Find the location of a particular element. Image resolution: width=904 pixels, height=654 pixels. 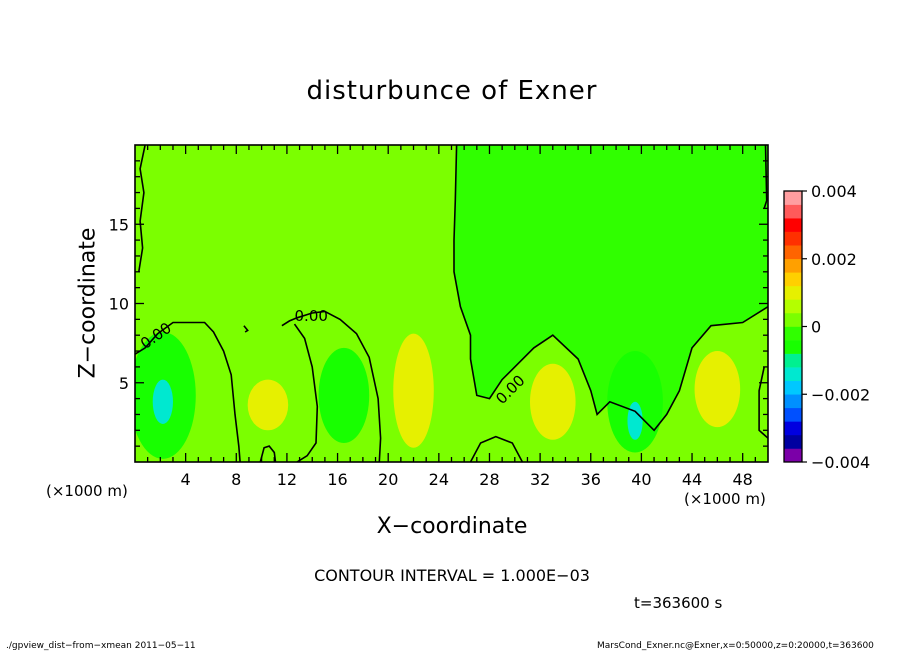

time-label: t=363600 s is located at coordinates (678, 603).